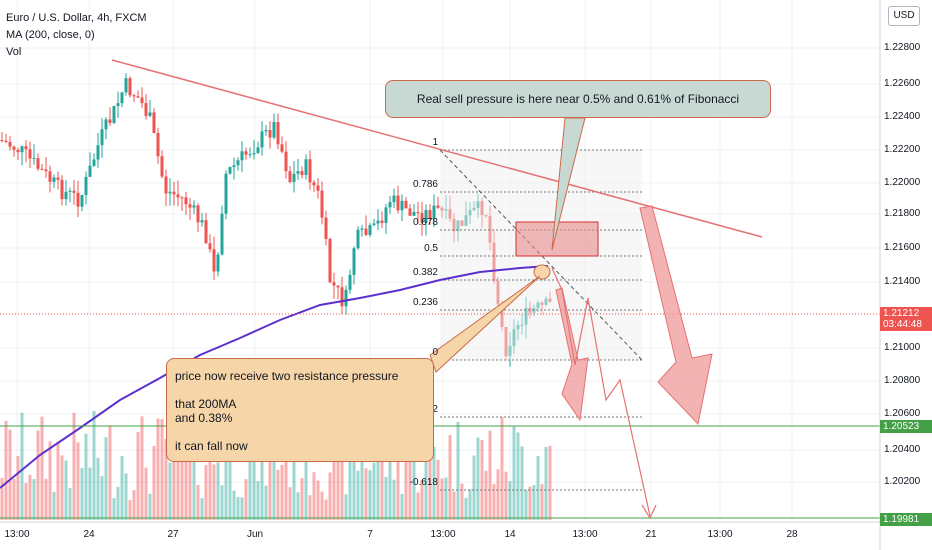  What do you see at coordinates (435, 352) in the screenshot?
I see `fib-level-label: 0` at bounding box center [435, 352].